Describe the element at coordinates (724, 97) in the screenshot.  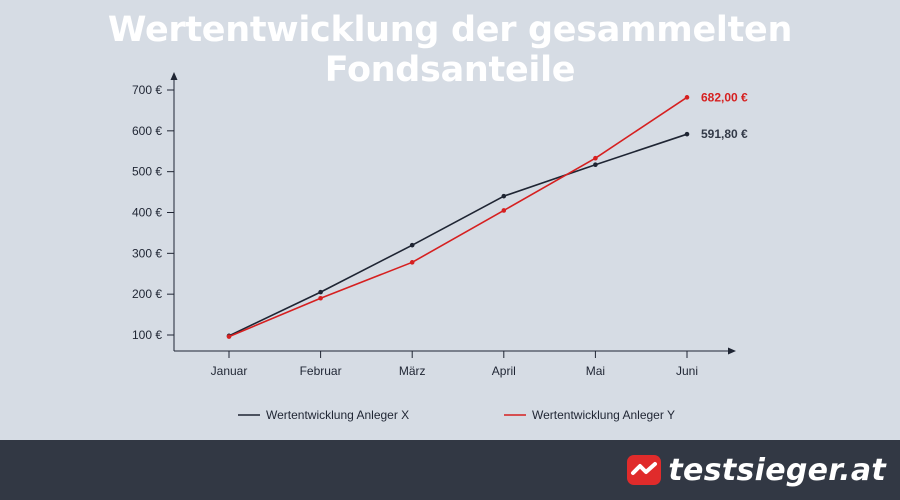
I see `end-value-label: 682,00 €` at that location.